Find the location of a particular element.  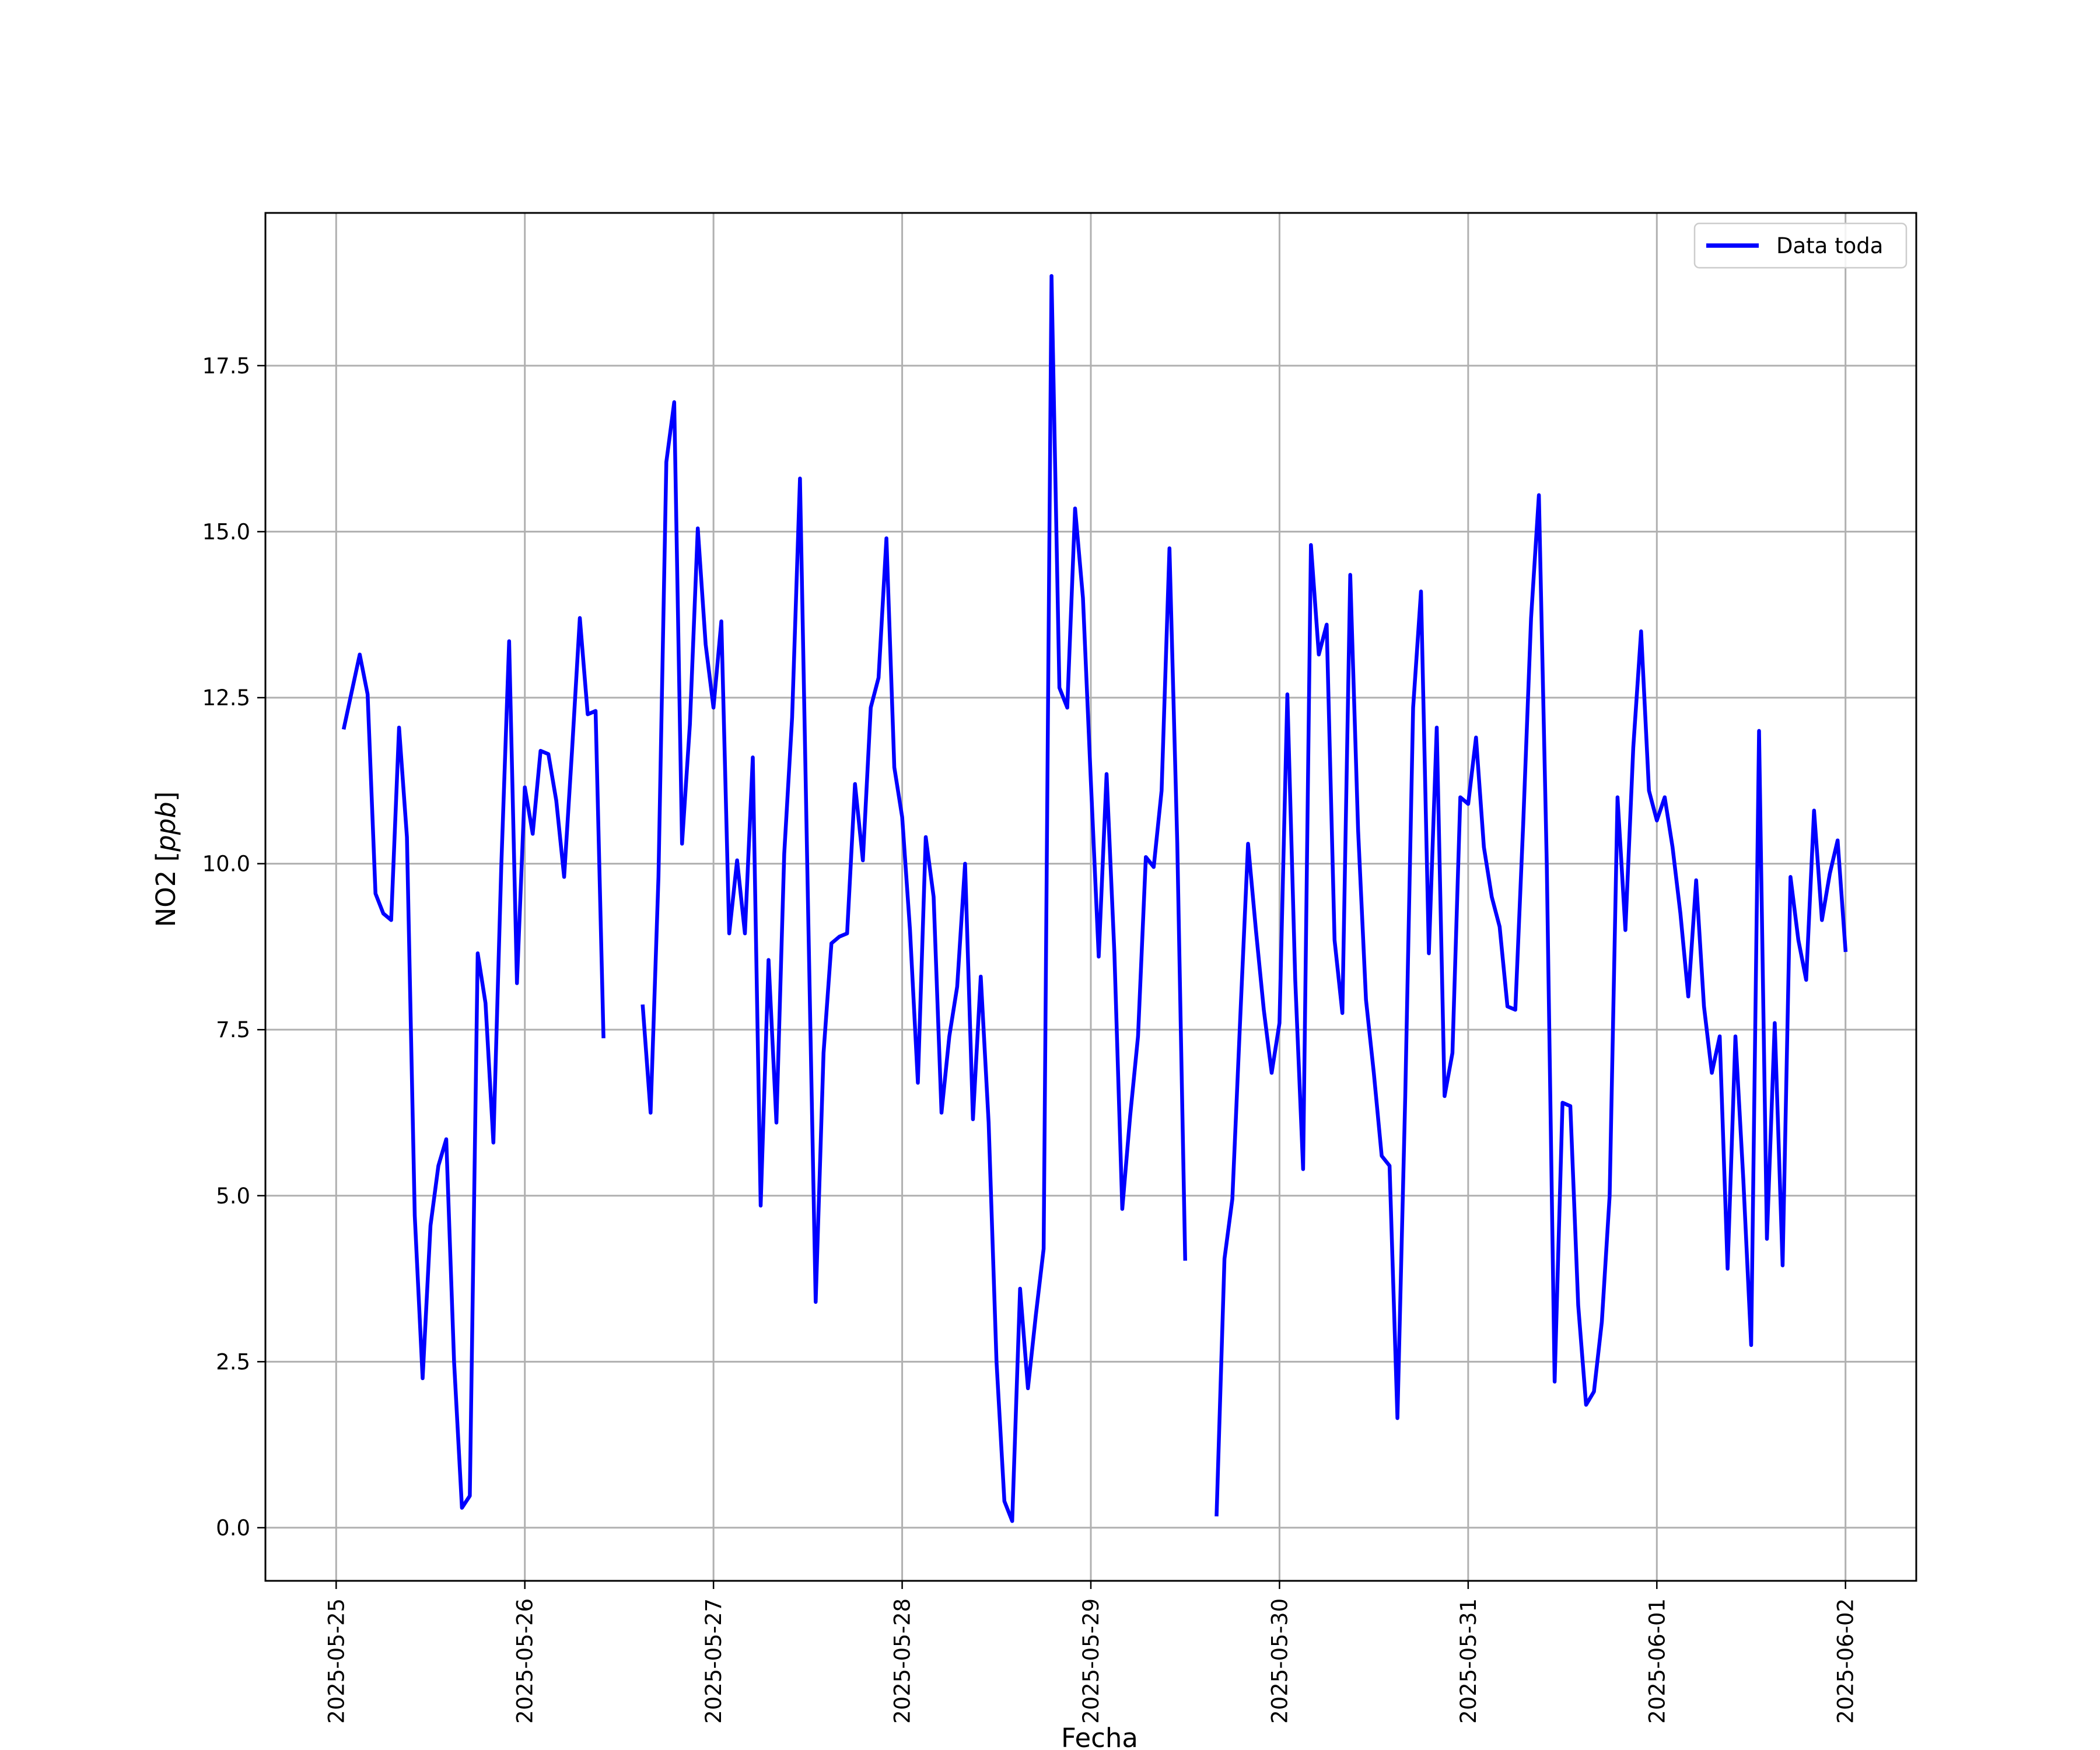

x-tick-label: 2025-05-25 is located at coordinates (336, 1661).